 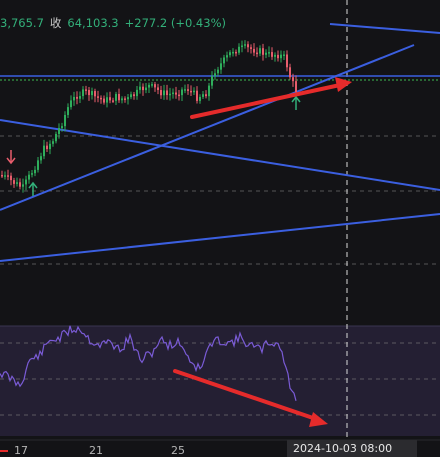 I want to click on trendline-lower, so click(x=220, y=237).